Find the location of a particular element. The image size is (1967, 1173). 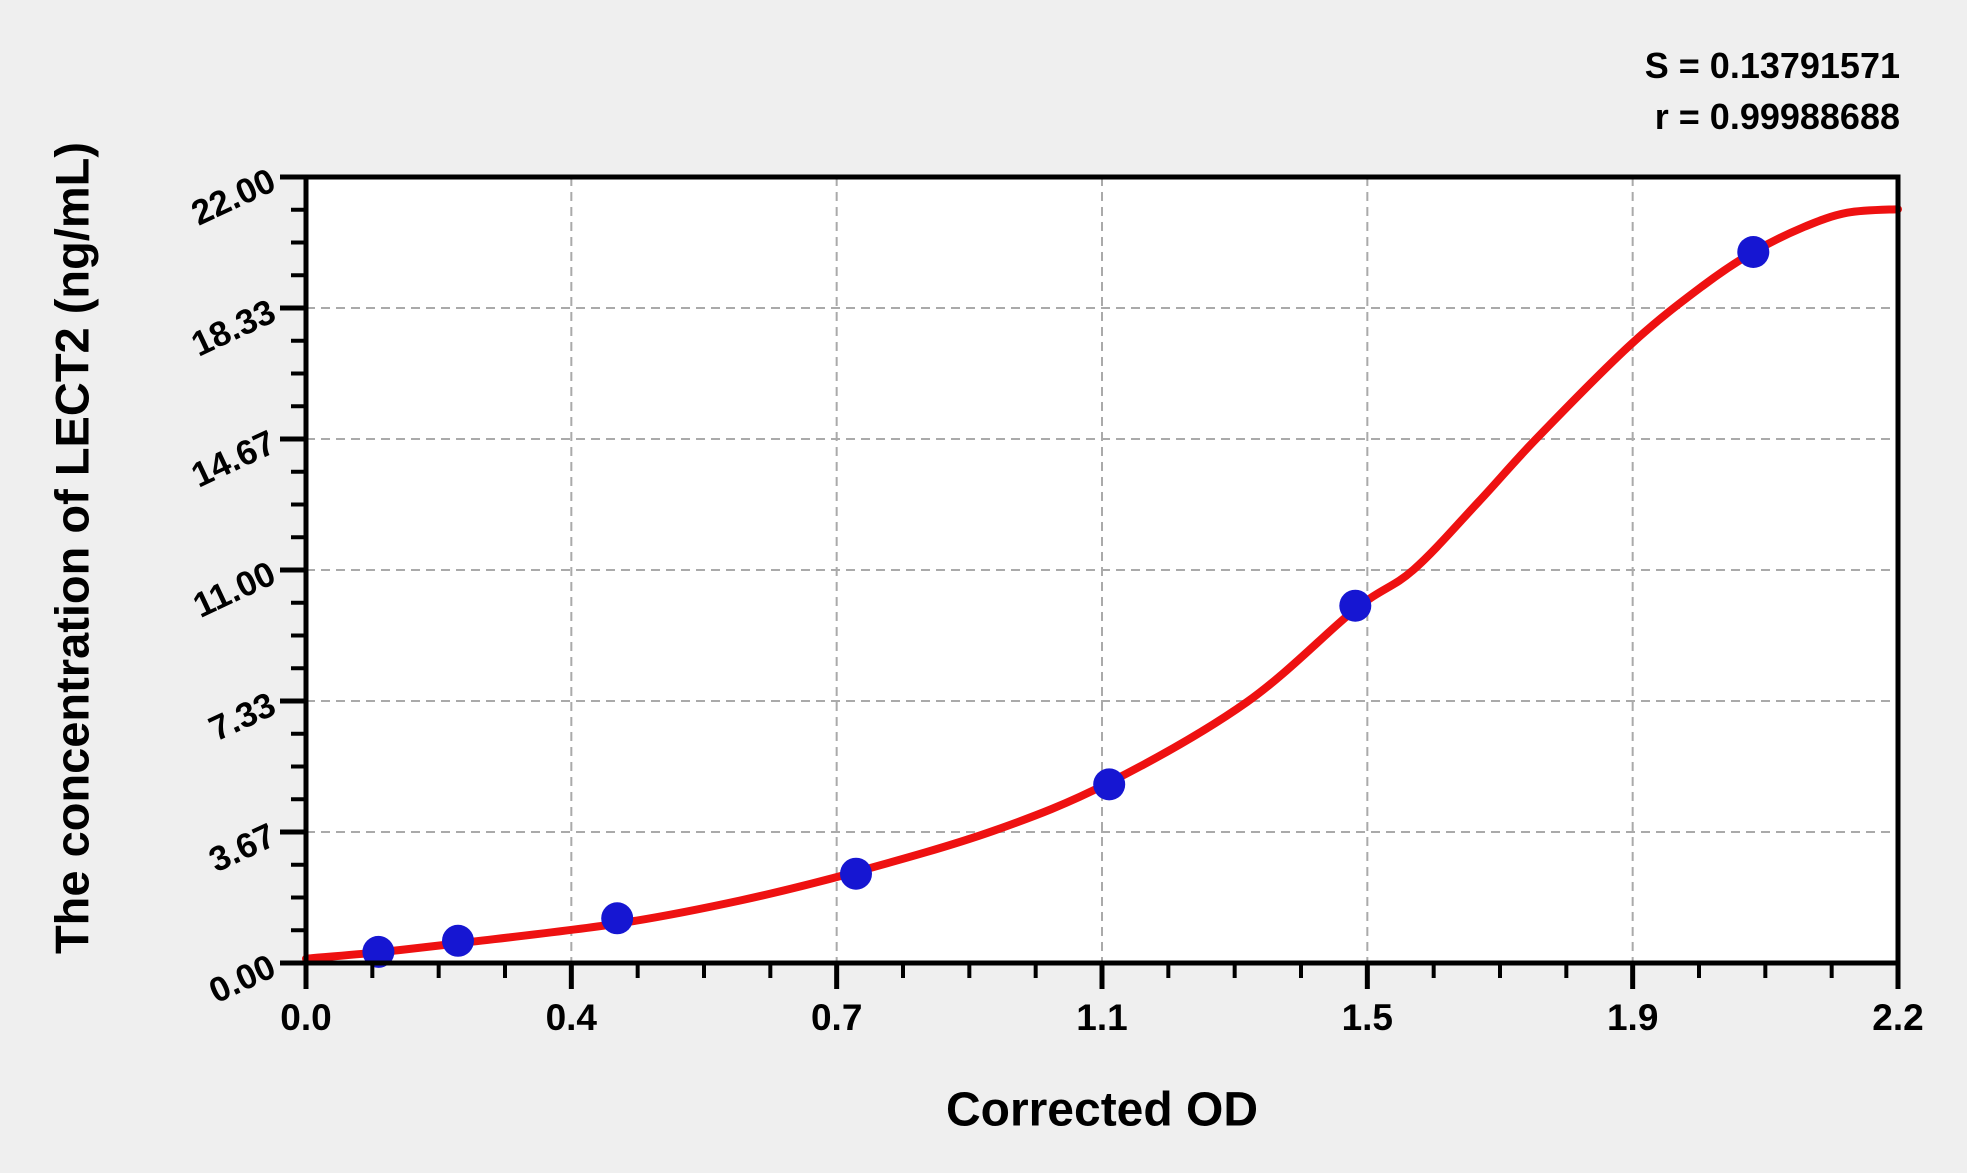

y-tick-label: 22.00 is located at coordinates (234, 197).